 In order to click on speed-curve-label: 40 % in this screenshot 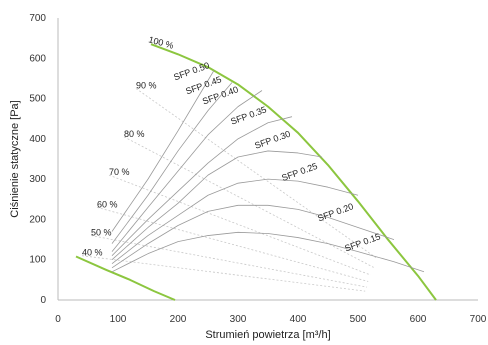, I will do `click(92, 253)`.